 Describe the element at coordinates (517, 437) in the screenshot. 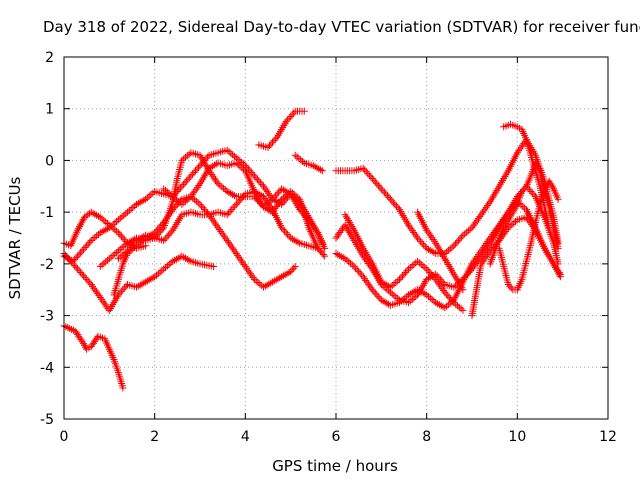

I see `x-tick-label: 10` at that location.